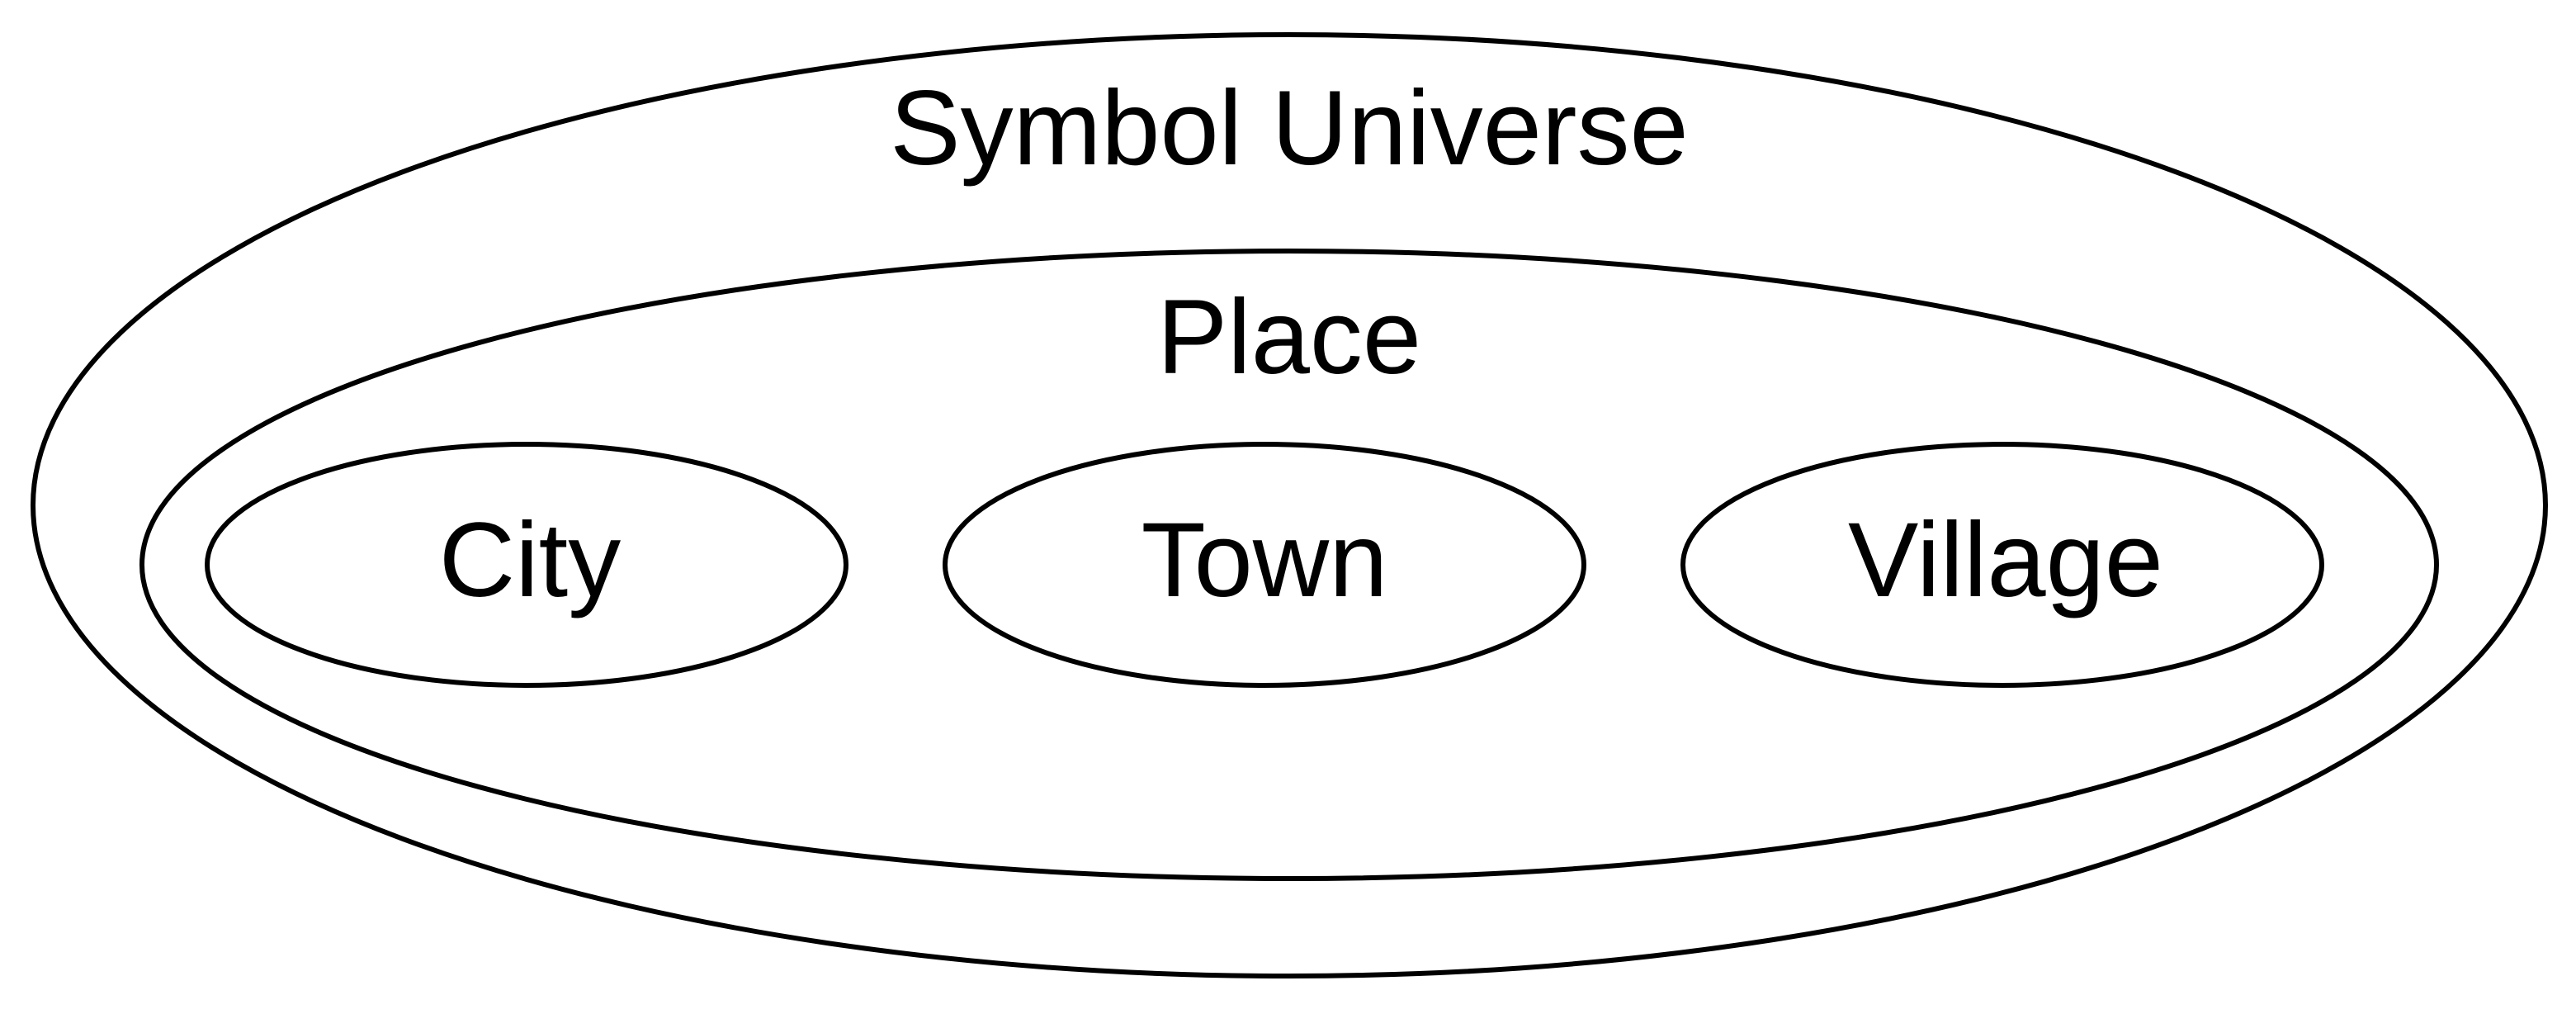 Image resolution: width=2576 pixels, height=1014 pixels. I want to click on set-town, so click(1264, 565).